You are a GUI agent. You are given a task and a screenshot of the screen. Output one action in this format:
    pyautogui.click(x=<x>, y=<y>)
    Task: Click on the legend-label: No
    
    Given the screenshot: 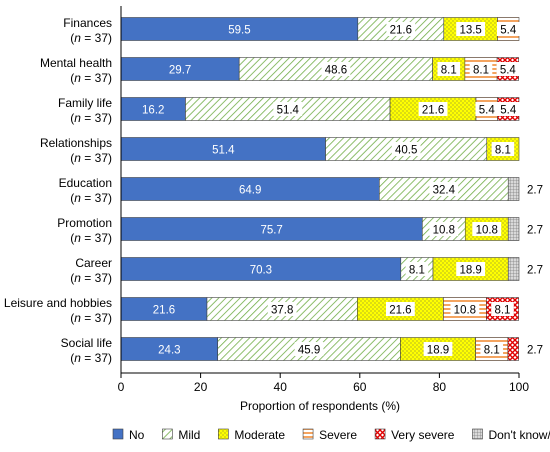 What is the action you would take?
    pyautogui.click(x=137, y=435)
    